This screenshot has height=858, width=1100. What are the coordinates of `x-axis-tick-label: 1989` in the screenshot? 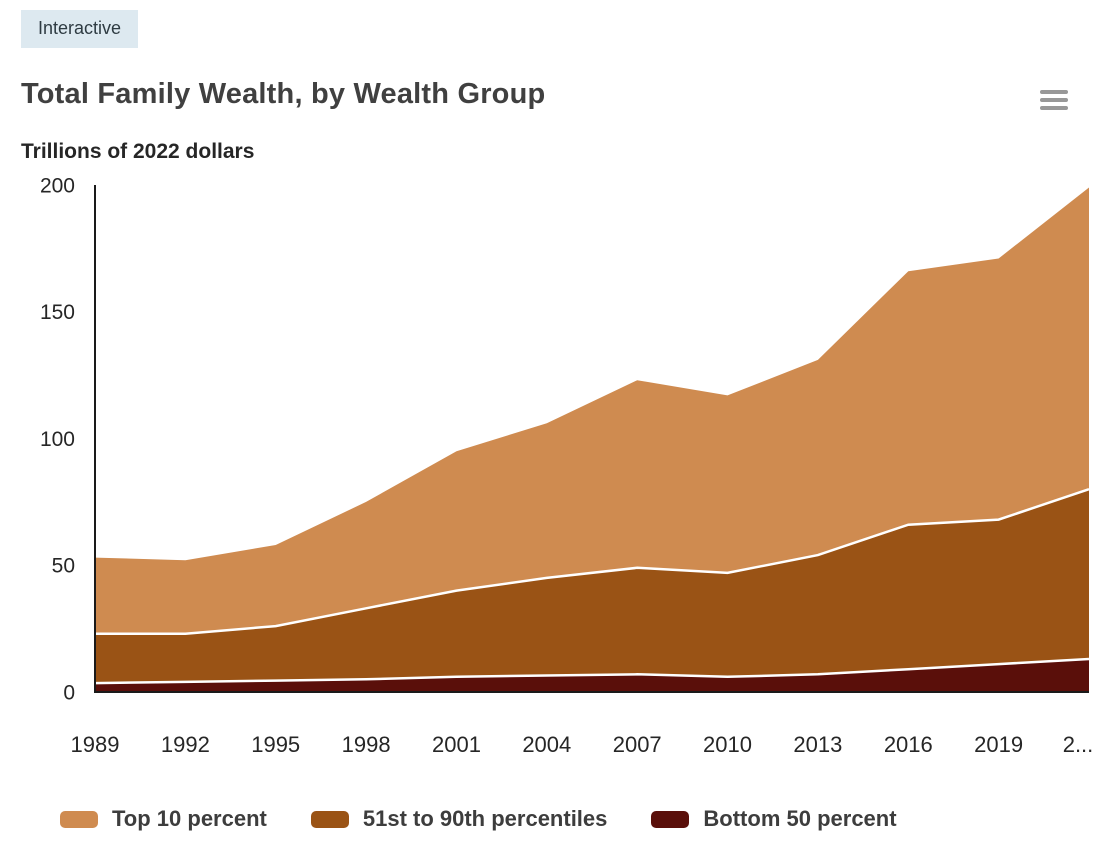 It's located at (95, 744).